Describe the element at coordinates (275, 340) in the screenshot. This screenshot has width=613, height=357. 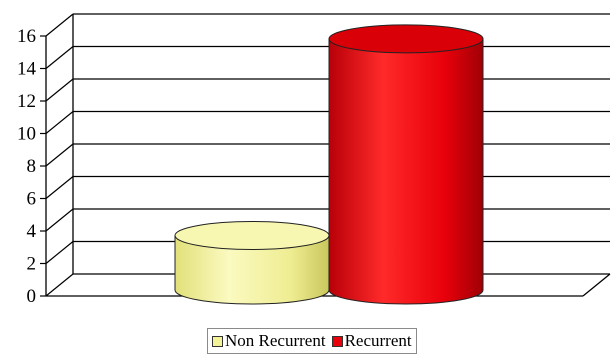
I see `legend-label-non-recurrent: Non Recurrent` at that location.